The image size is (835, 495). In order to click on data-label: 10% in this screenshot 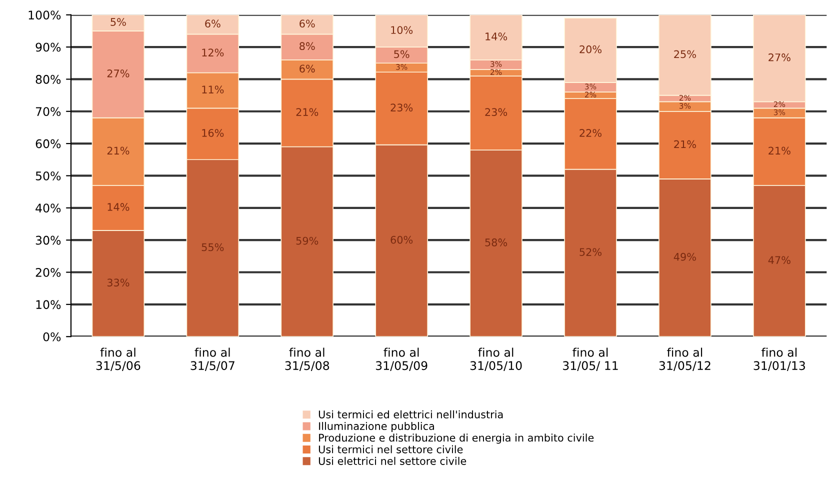, I will do `click(402, 30)`.